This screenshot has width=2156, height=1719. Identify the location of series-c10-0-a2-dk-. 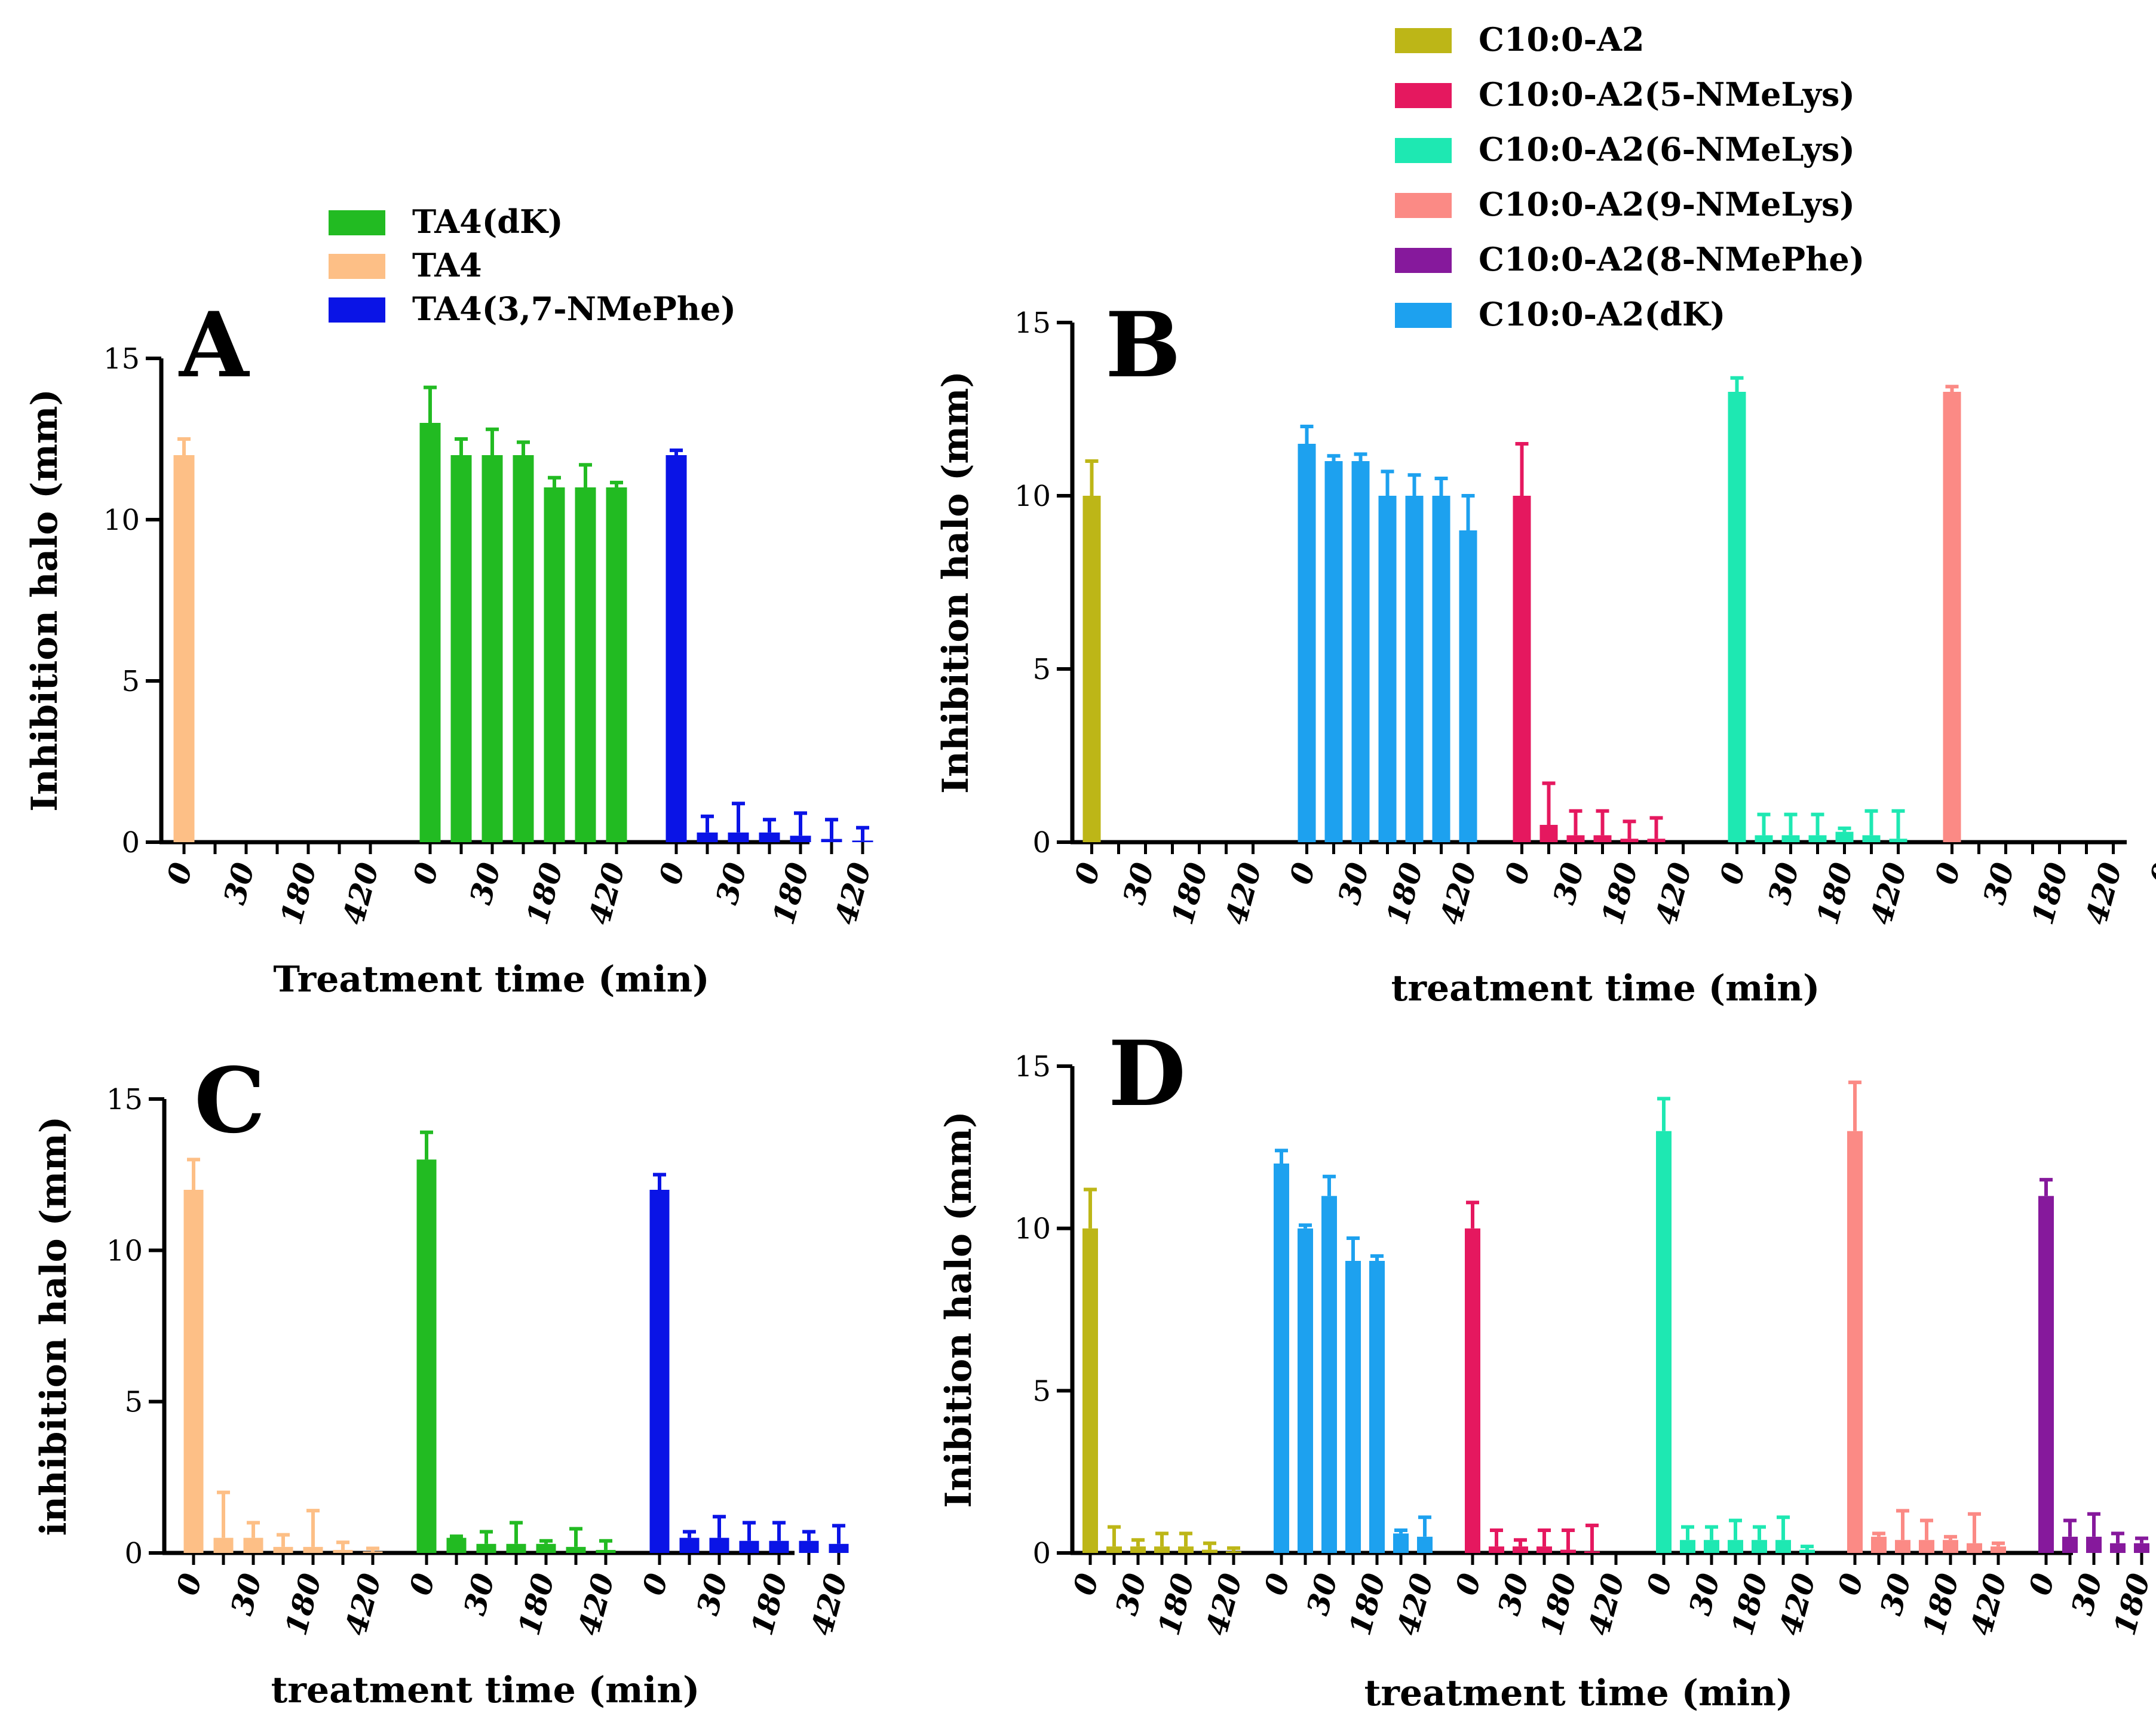
(1353, 1351).